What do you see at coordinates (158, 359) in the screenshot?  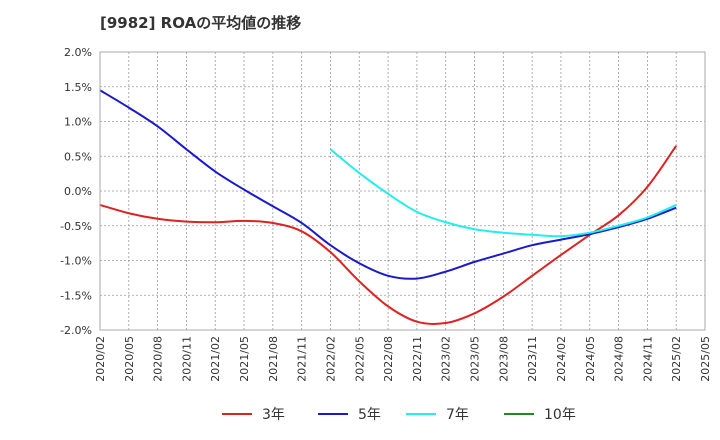 I see `x-tick-label: 2020/08` at bounding box center [158, 359].